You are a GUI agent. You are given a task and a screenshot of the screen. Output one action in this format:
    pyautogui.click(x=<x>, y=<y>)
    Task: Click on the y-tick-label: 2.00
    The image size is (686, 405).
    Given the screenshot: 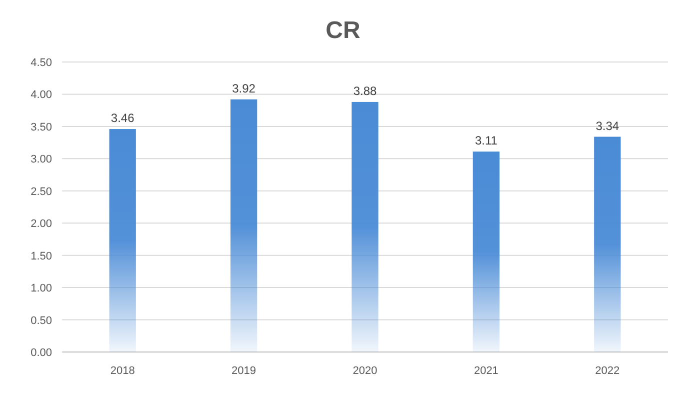 What is the action you would take?
    pyautogui.click(x=41, y=224)
    